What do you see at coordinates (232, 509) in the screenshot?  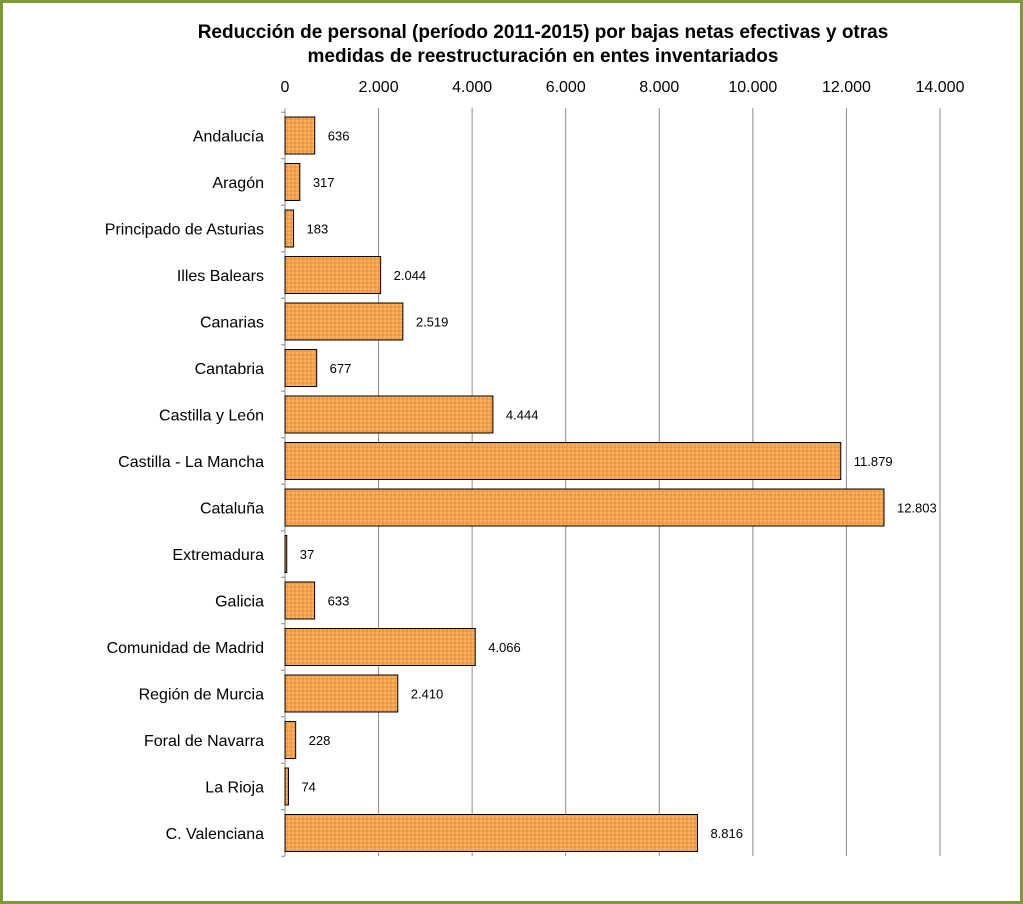 I see `category-label: Cataluña` at bounding box center [232, 509].